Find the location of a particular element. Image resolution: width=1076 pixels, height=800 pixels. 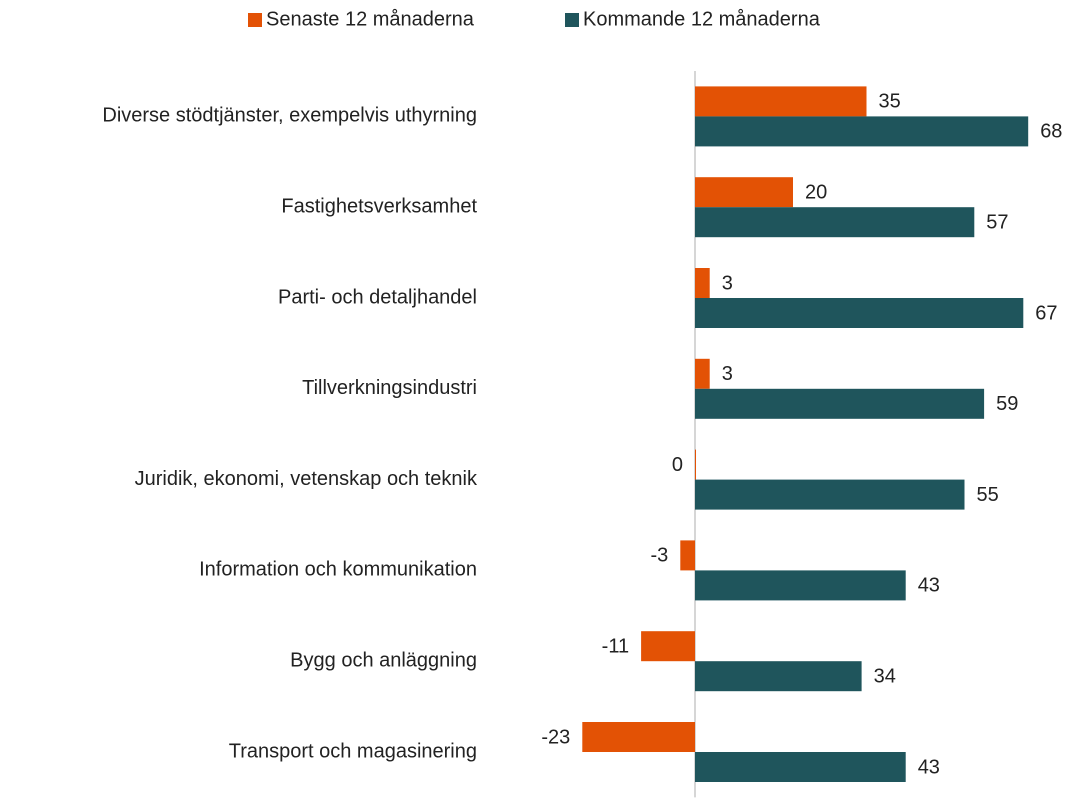

value-label: -11 is located at coordinates (615, 646).